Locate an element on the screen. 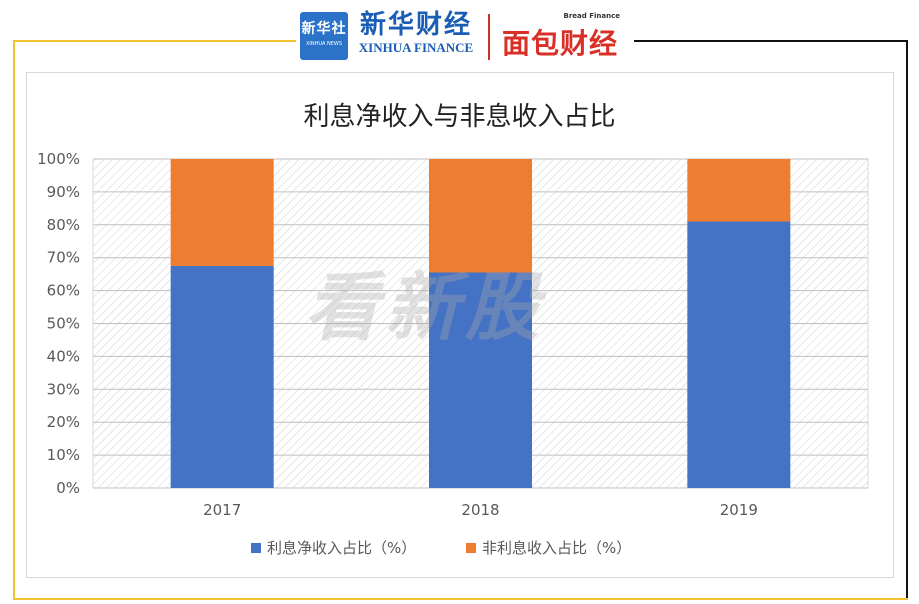 The height and width of the screenshot is (604, 919). y-tick-label: 0% is located at coordinates (68, 488).